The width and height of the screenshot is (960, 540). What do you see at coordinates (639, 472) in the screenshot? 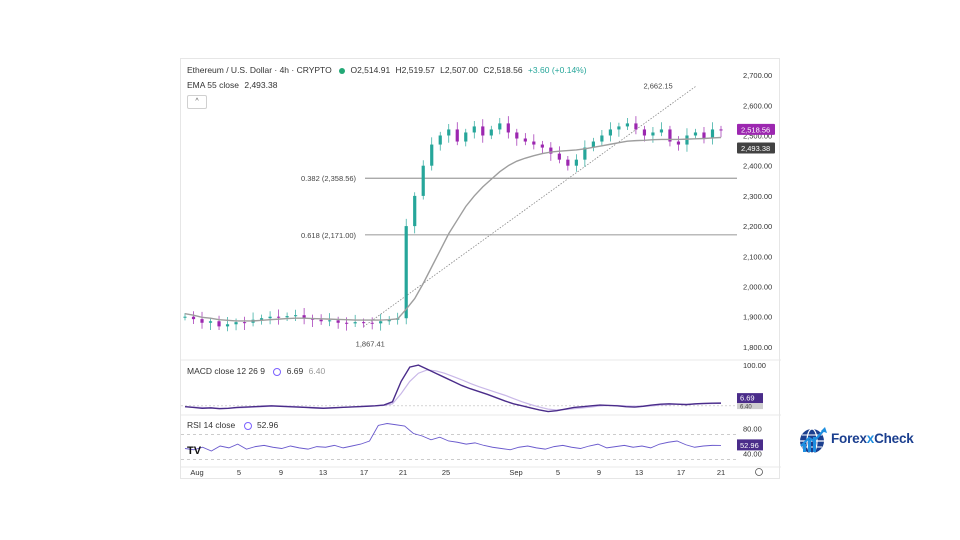
I see `x-tick-label: 13` at bounding box center [639, 472].